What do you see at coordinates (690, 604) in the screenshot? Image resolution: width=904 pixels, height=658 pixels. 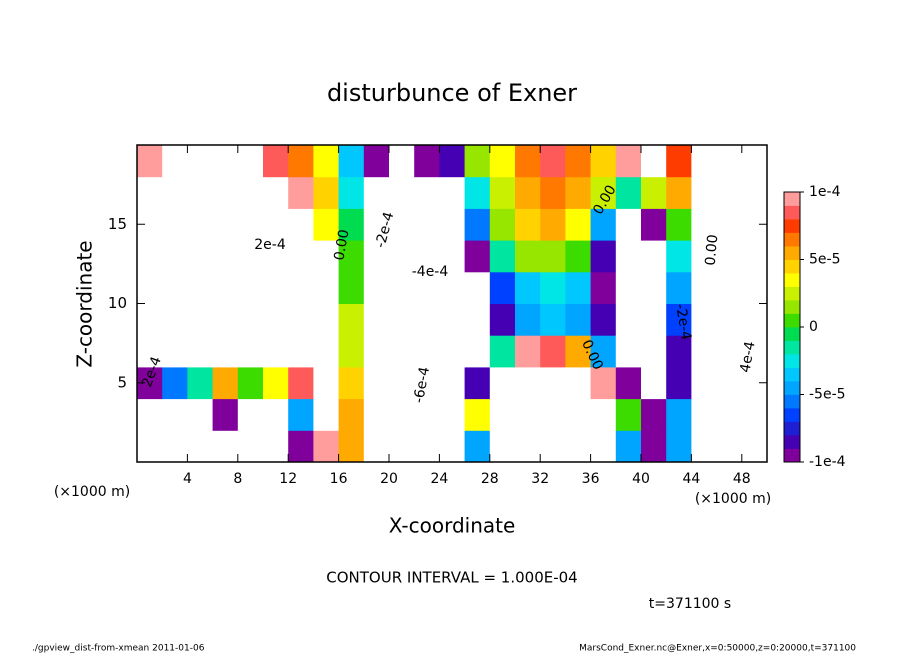 I see `time-label: t=371100 s` at bounding box center [690, 604].